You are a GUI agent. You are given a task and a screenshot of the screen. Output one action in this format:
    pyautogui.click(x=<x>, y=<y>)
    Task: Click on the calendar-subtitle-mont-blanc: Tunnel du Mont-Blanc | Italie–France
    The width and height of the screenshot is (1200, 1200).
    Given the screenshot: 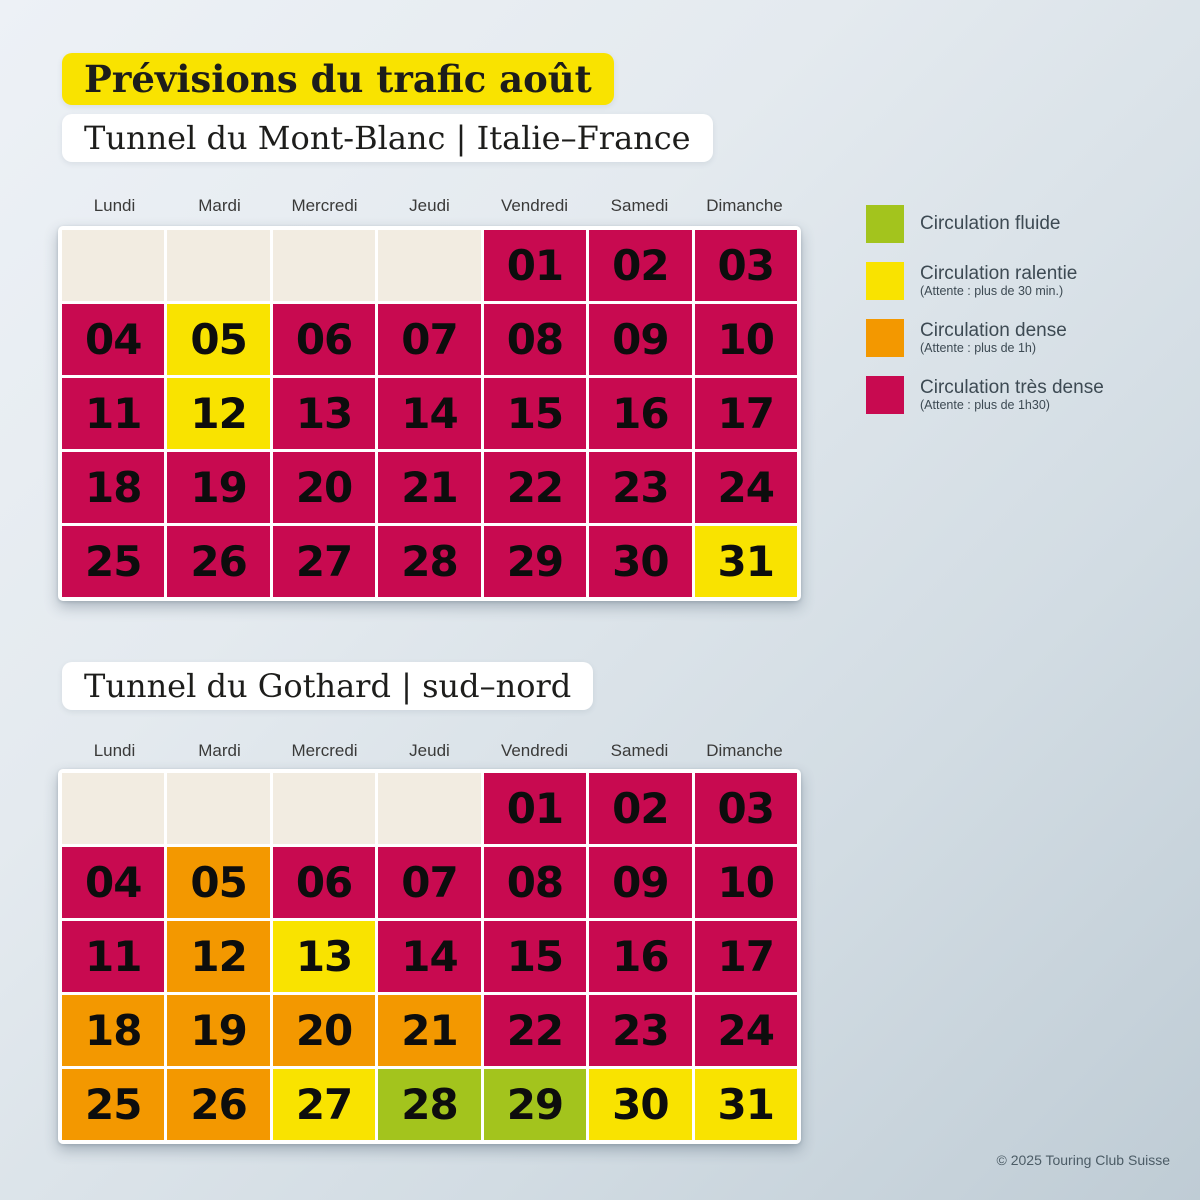 What is the action you would take?
    pyautogui.click(x=387, y=138)
    